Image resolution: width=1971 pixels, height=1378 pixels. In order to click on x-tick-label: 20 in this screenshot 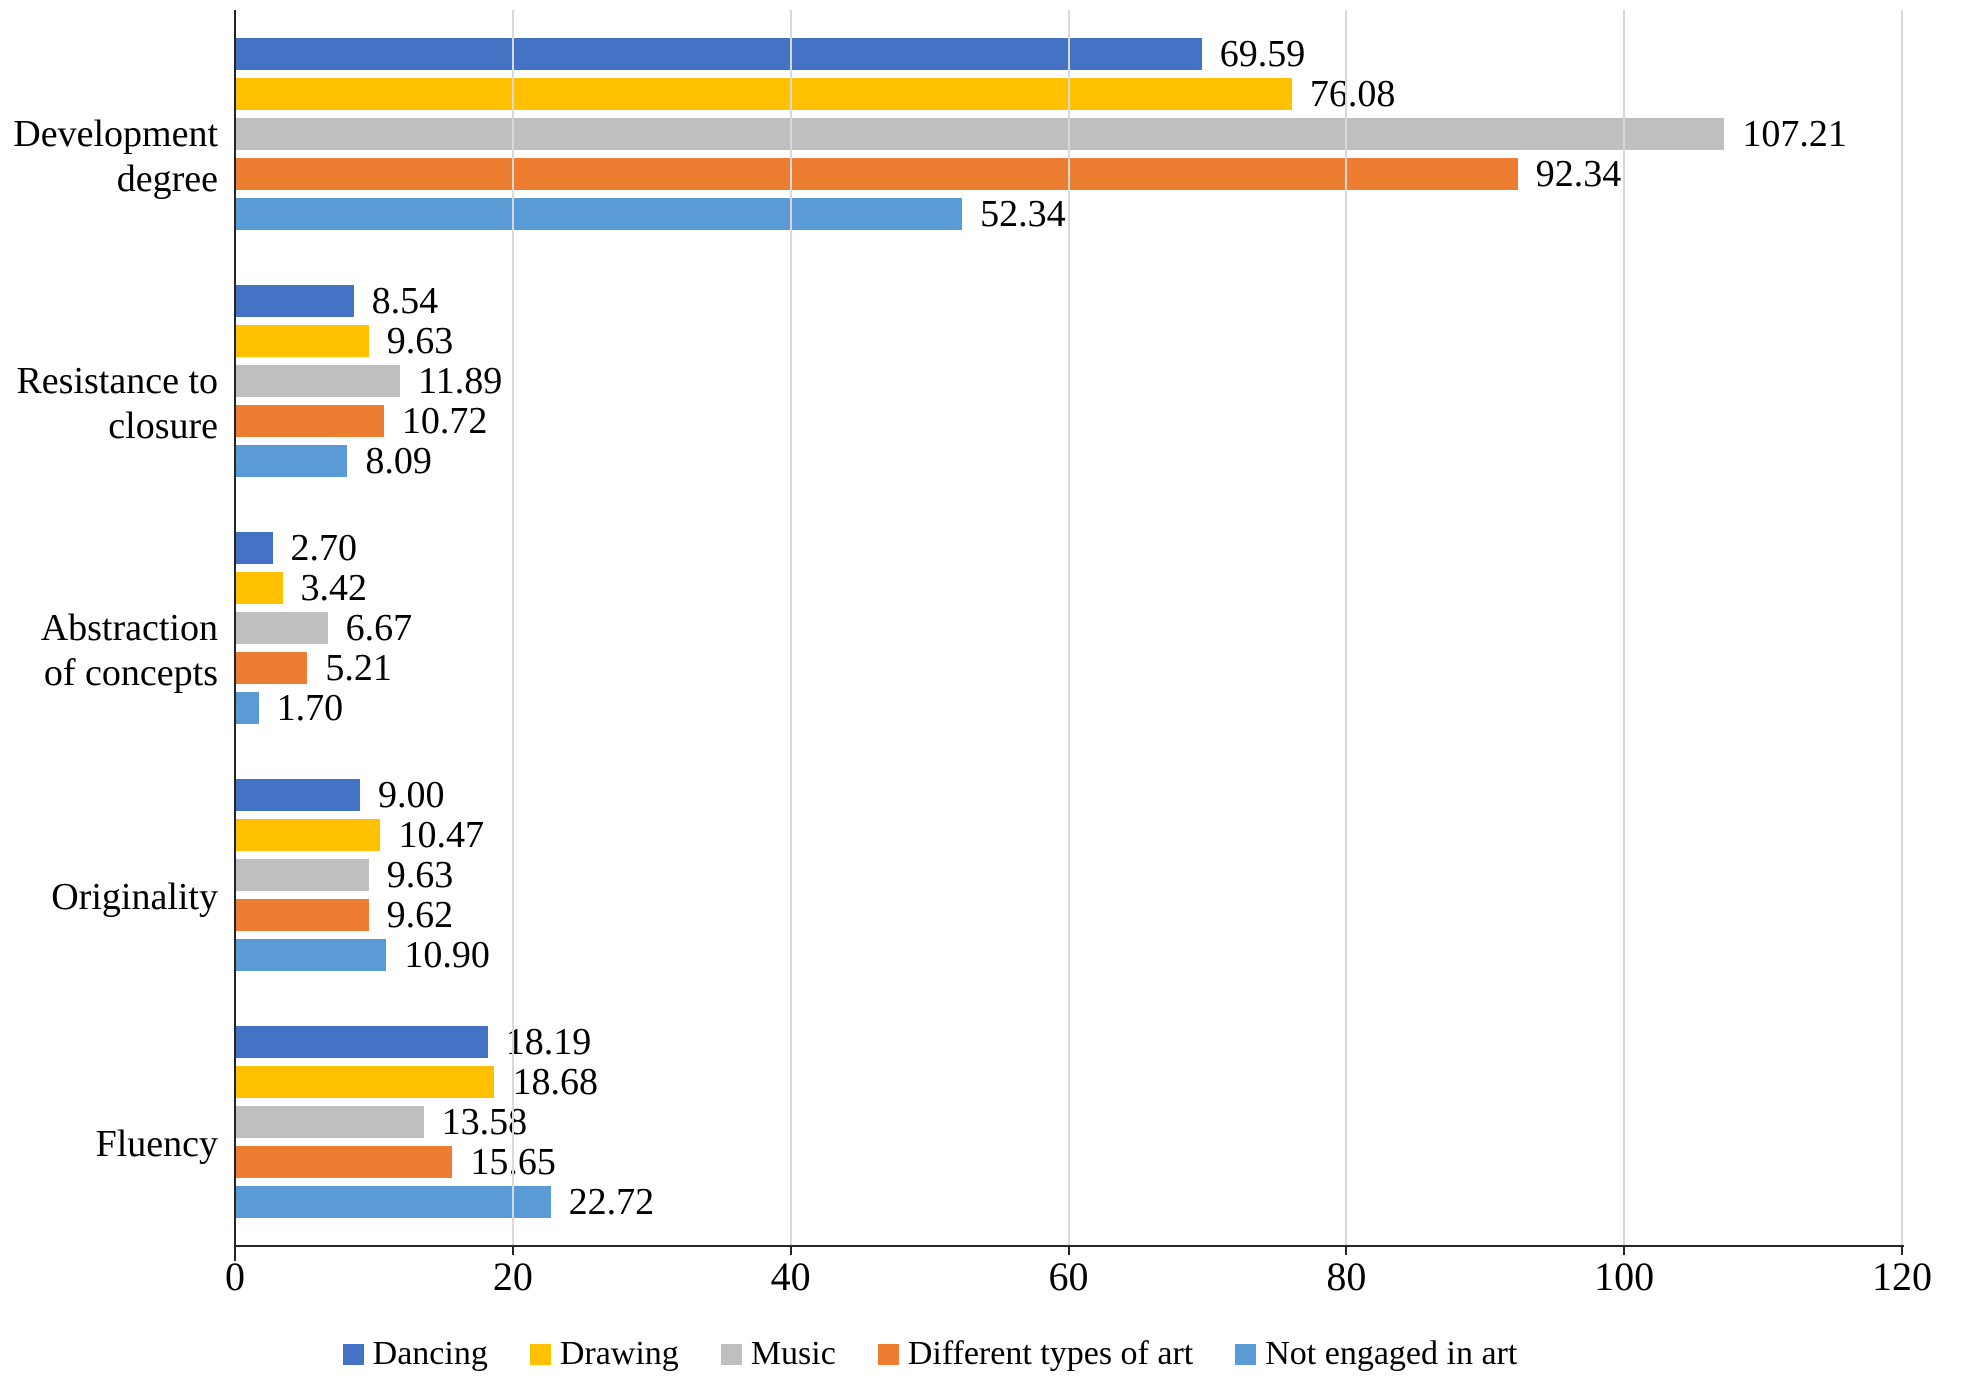, I will do `click(512, 1276)`.